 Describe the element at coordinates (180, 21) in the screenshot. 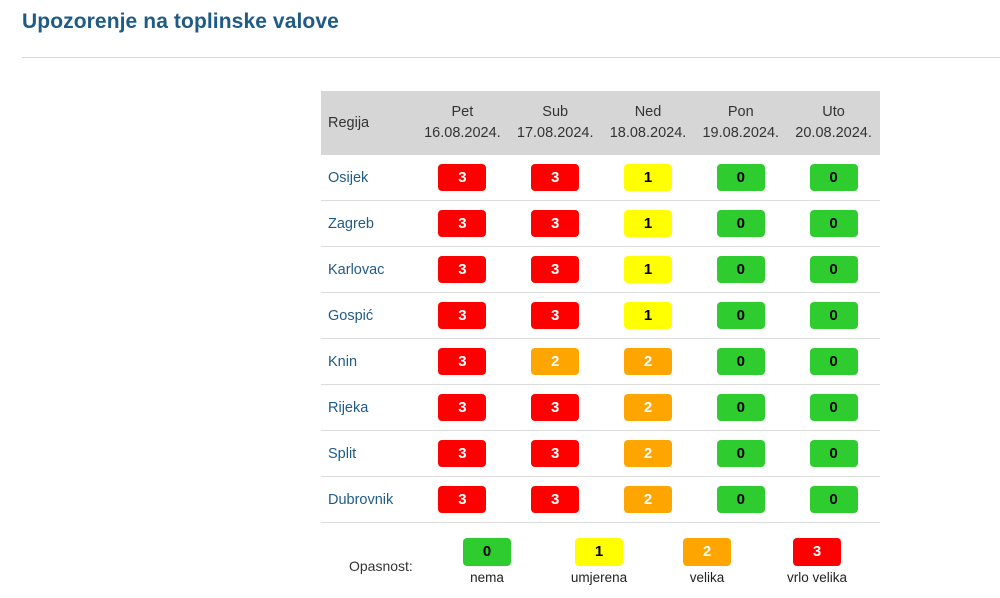

I see `page-title: Upozorenje na toplinske valove` at that location.